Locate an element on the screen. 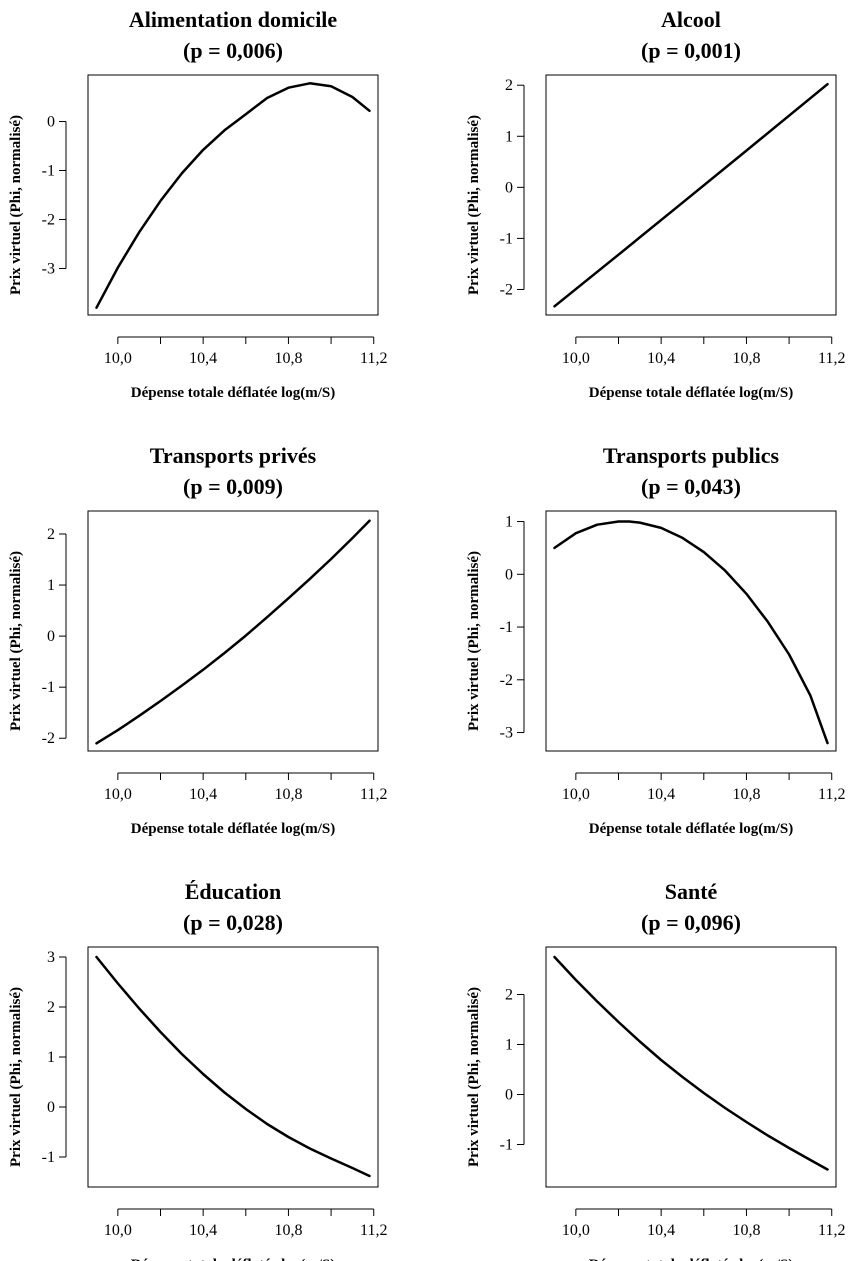  chart-title: Alimentation domicile is located at coordinates (233, 19).